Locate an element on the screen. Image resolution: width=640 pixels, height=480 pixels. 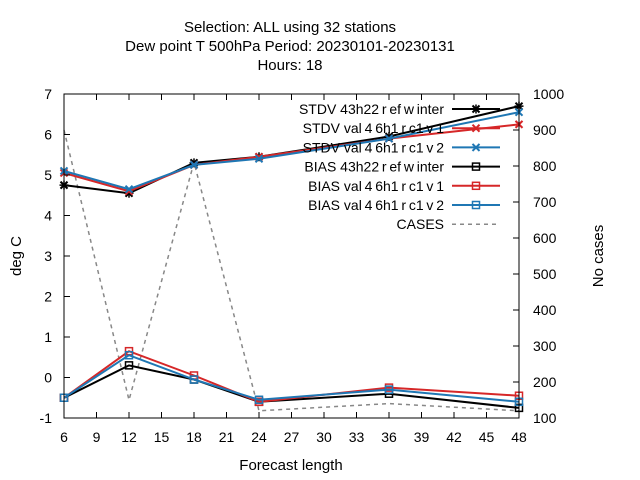
legend-label: BIAS val 4 6h1 r c1 v 1 is located at coordinates (376, 186).